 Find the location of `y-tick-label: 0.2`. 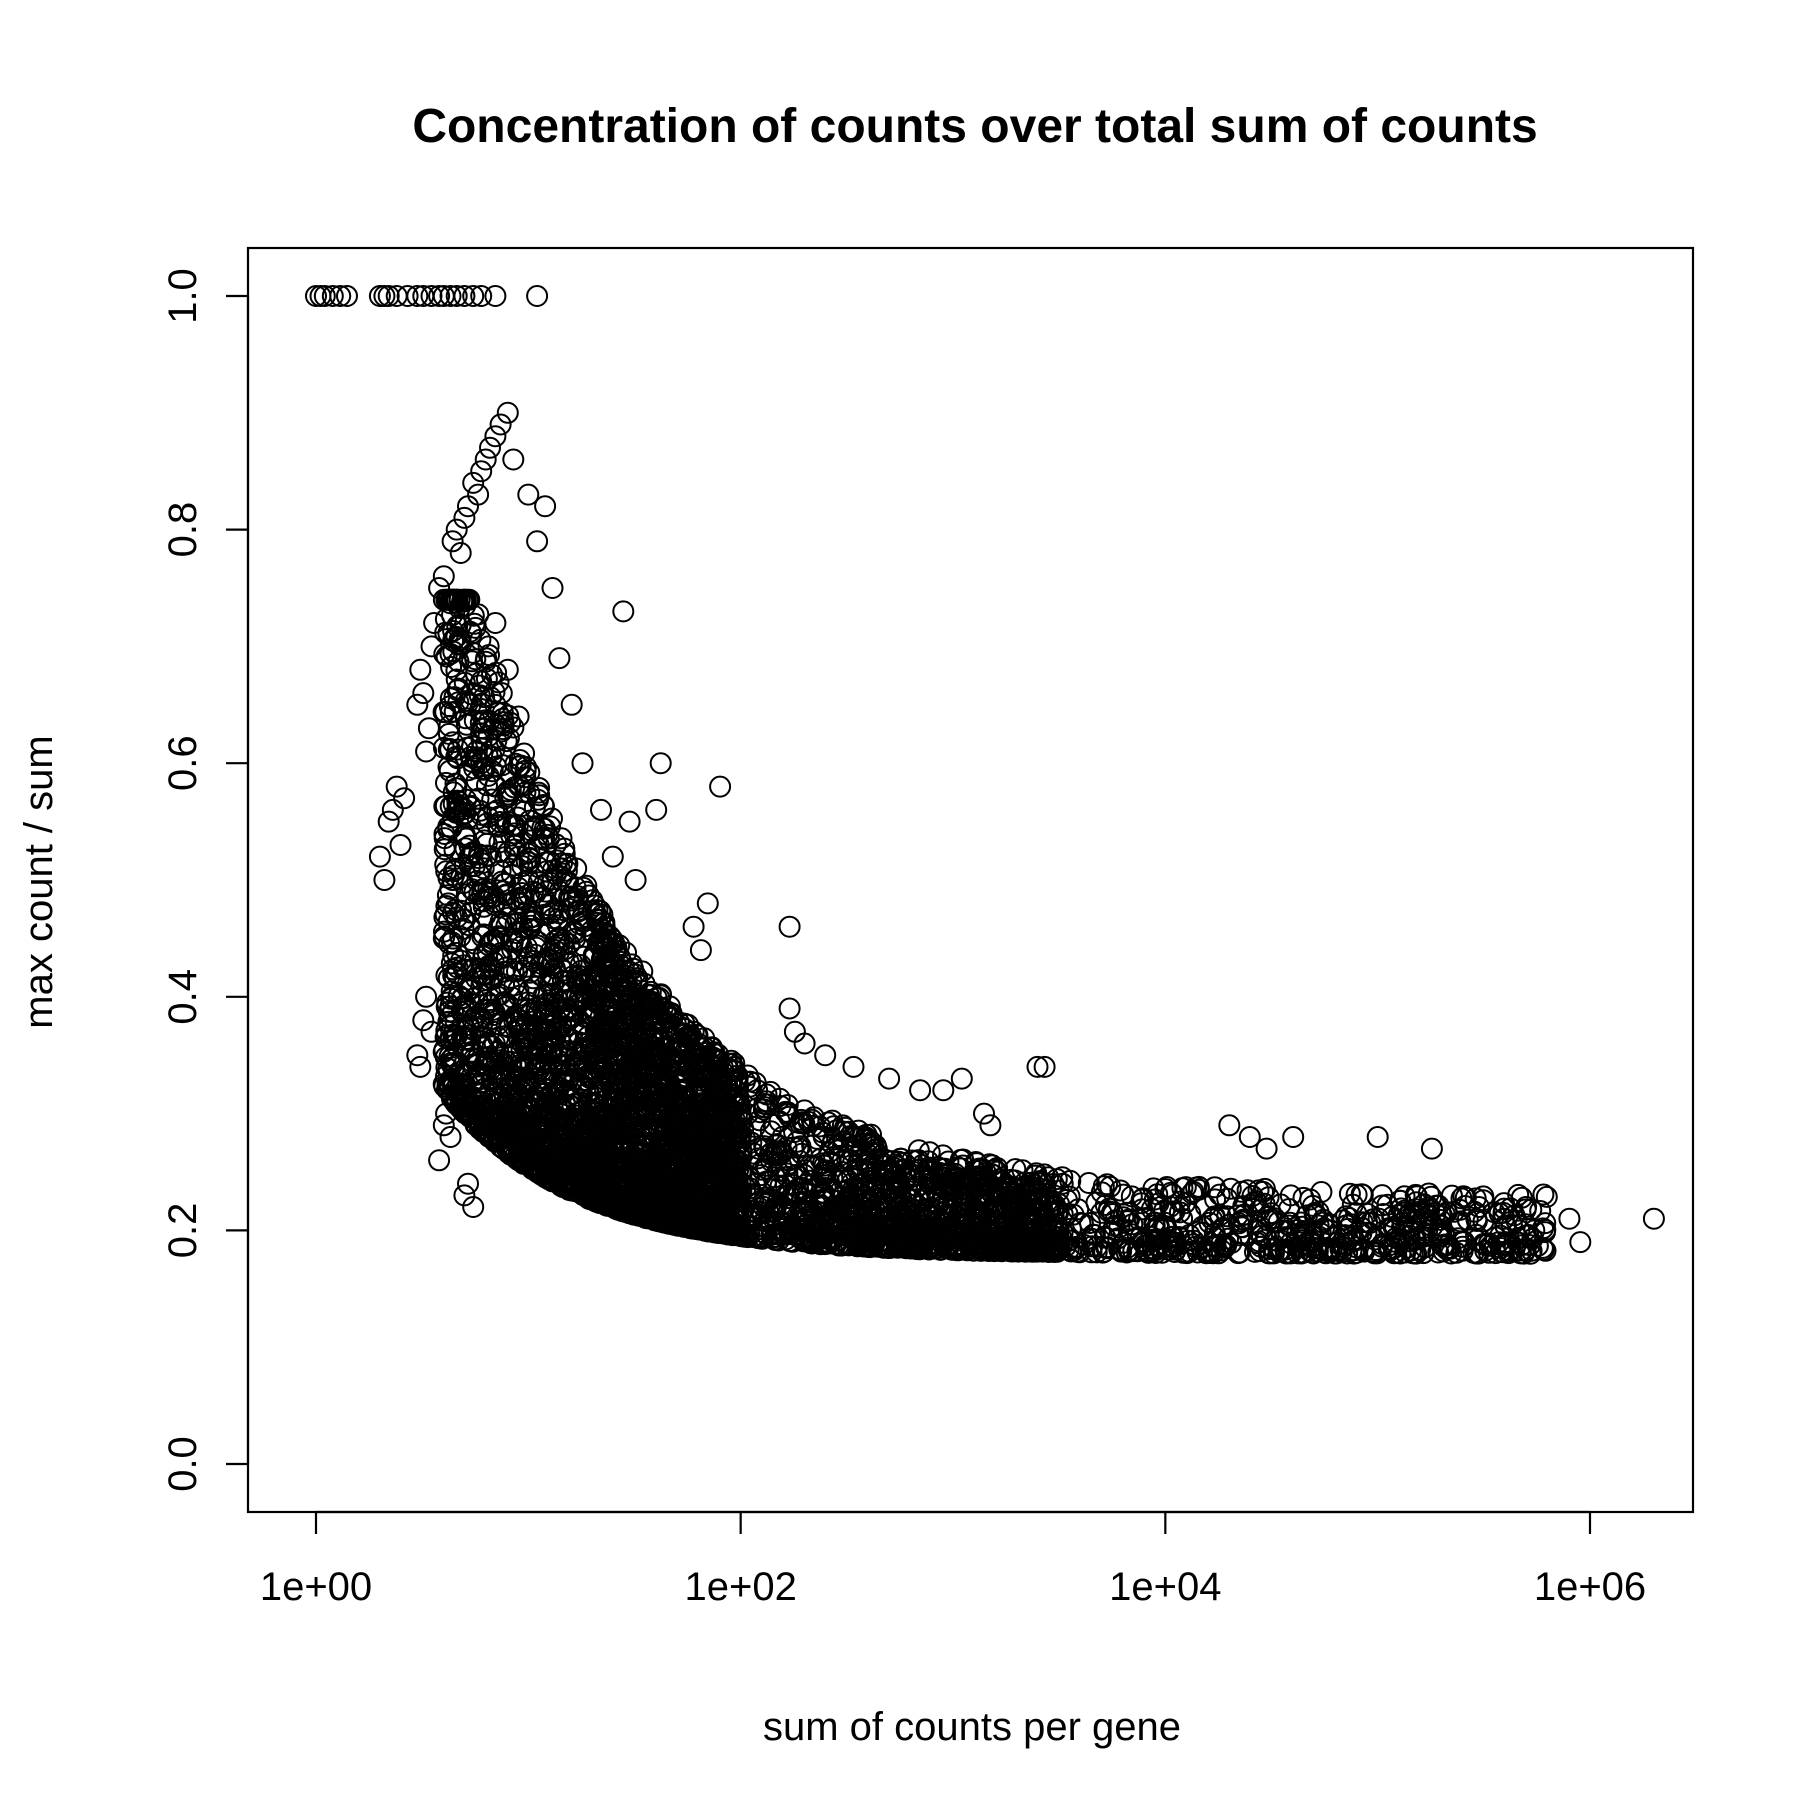

y-tick-label: 0.2 is located at coordinates (183, 1231).